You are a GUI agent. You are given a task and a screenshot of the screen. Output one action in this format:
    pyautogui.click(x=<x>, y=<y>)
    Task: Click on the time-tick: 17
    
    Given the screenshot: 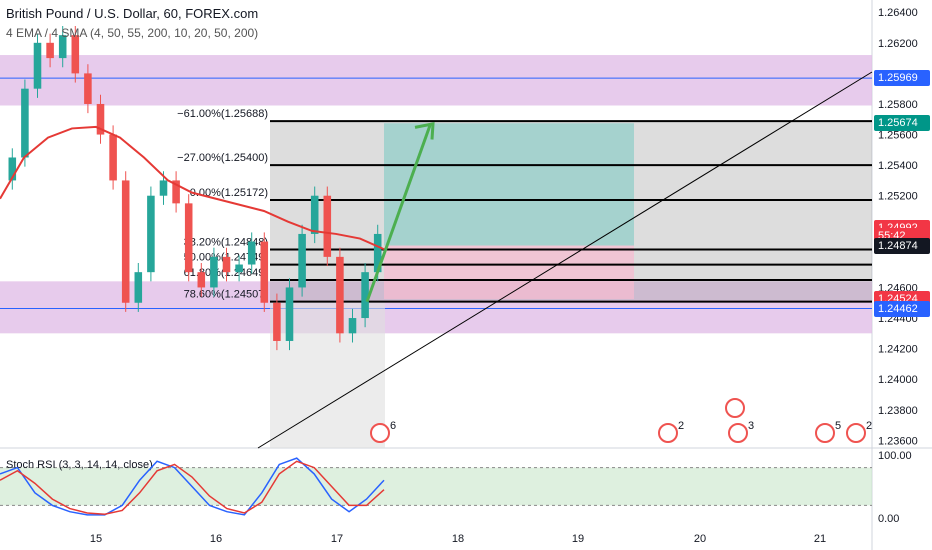 What is the action you would take?
    pyautogui.click(x=337, y=539)
    